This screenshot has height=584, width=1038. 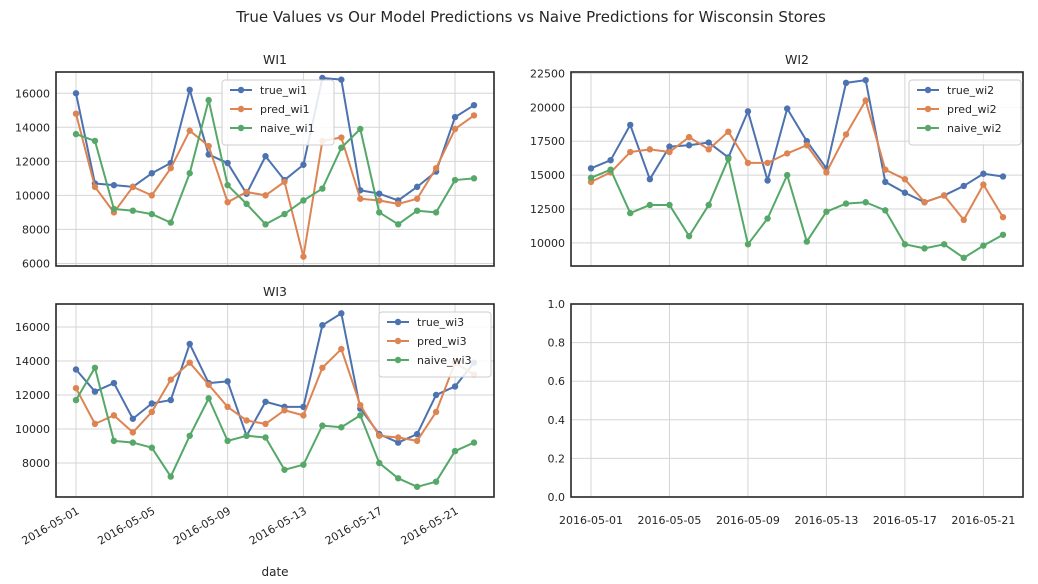 What do you see at coordinates (972, 109) in the screenshot?
I see `legend-label: pred_wi2` at bounding box center [972, 109].